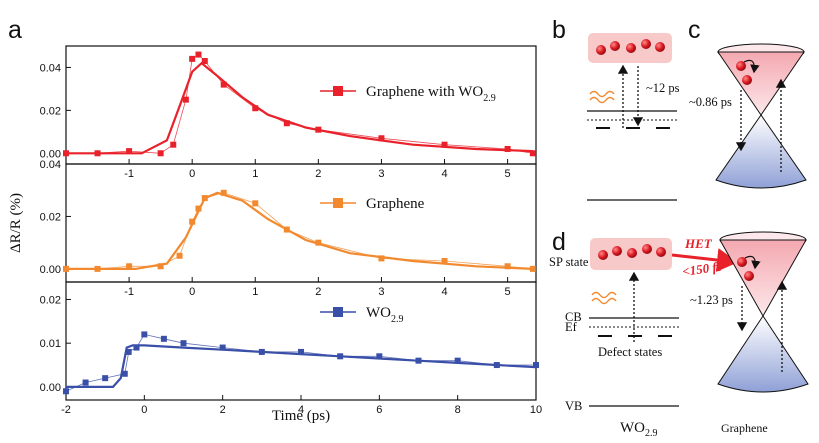 The height and width of the screenshot is (443, 819). I want to click on vb-label: VB, so click(573, 406).